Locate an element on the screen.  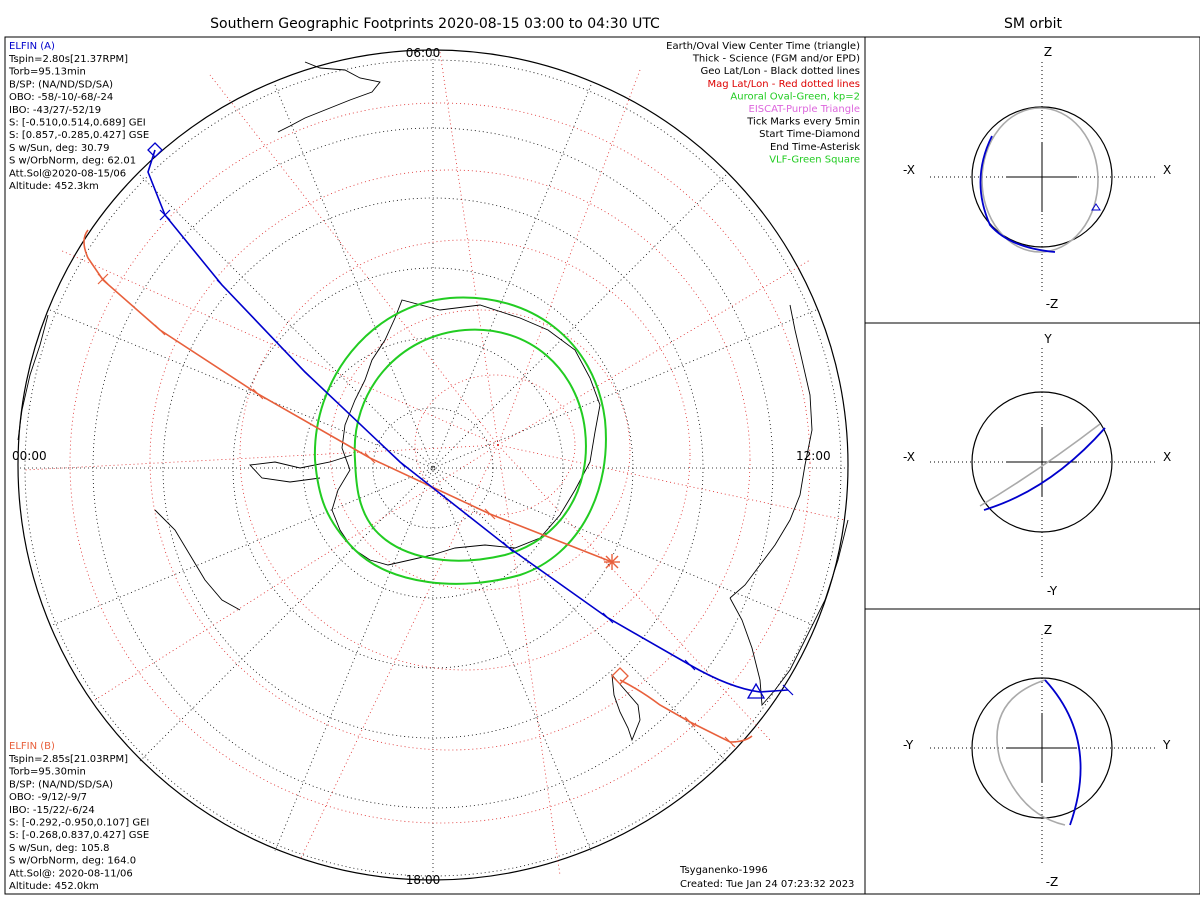
elfin-b-end-asterisk is located at coordinates (612, 562).